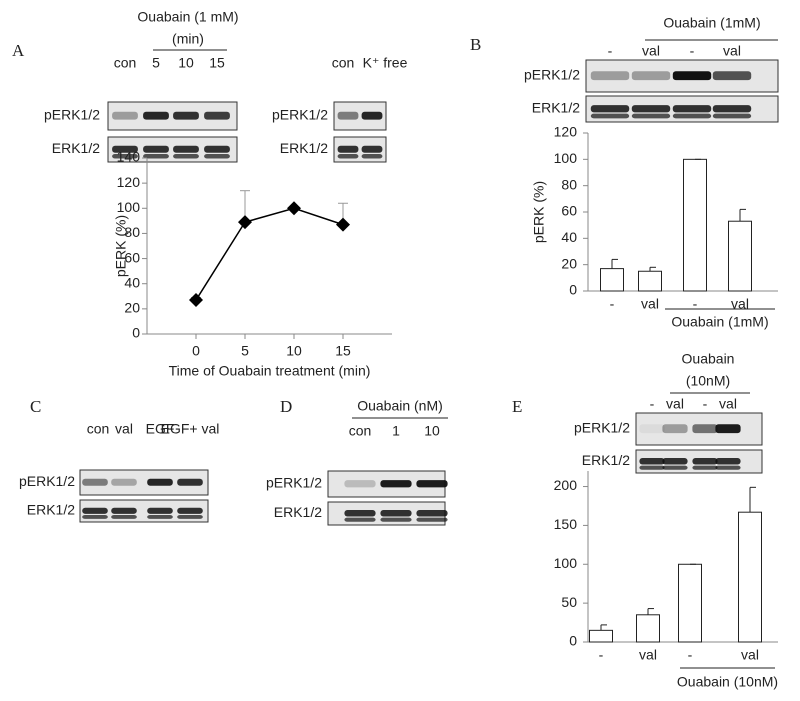 The image size is (800, 701). I want to click on x-tick-label: 5, so click(245, 351).